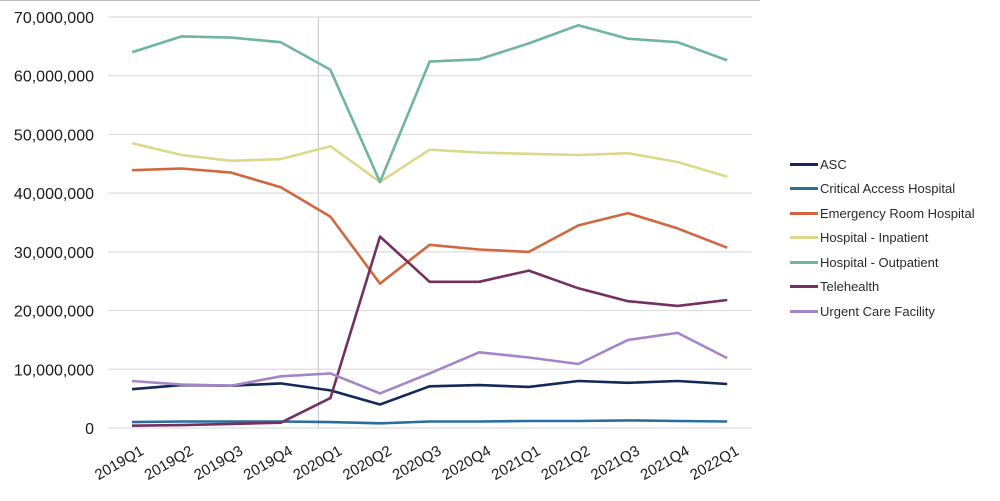  Describe the element at coordinates (877, 311) in the screenshot. I see `legend-label: Urgent Care Facility` at that location.